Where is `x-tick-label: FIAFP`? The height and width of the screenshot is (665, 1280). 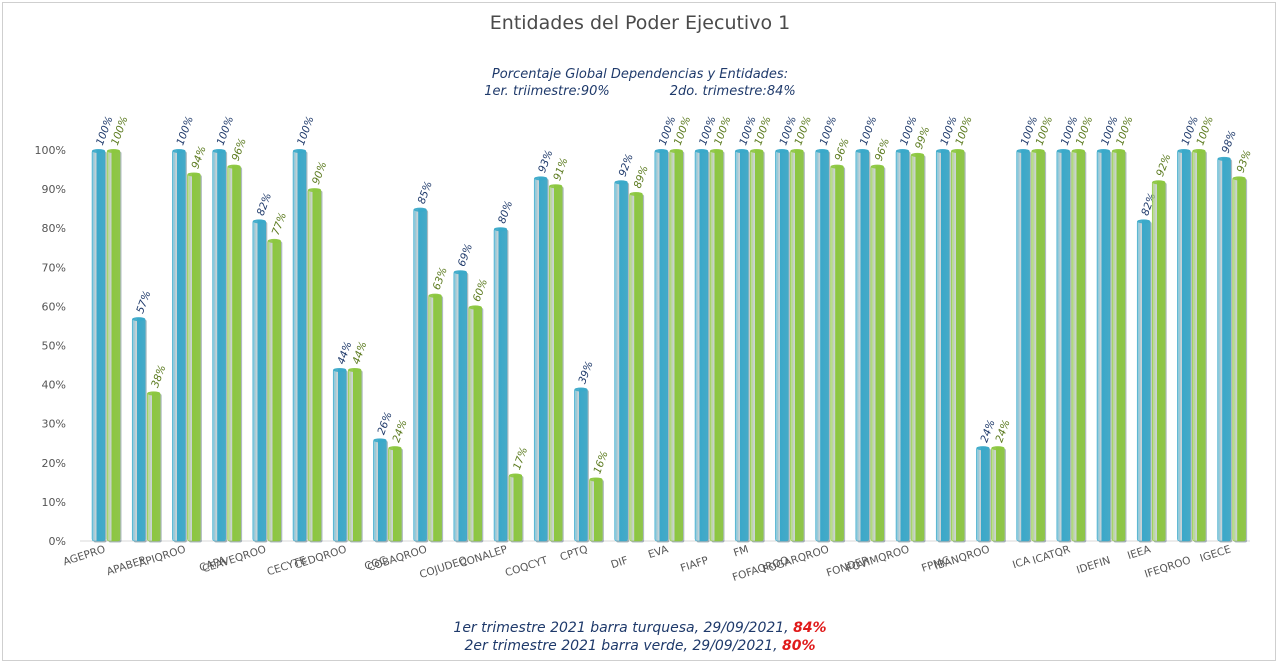 x-tick-label: FIAFP is located at coordinates (694, 564).